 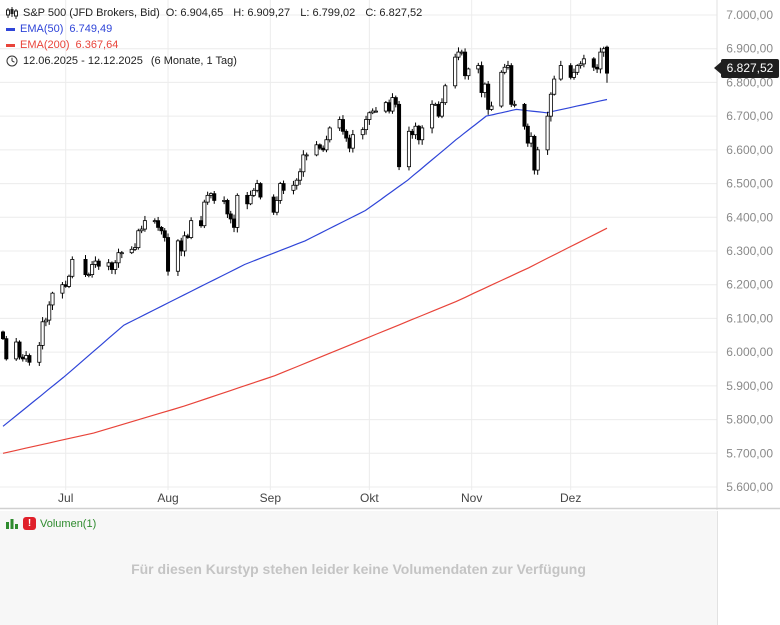 I want to click on y-tick-label: 6.500,00, so click(x=749, y=184).